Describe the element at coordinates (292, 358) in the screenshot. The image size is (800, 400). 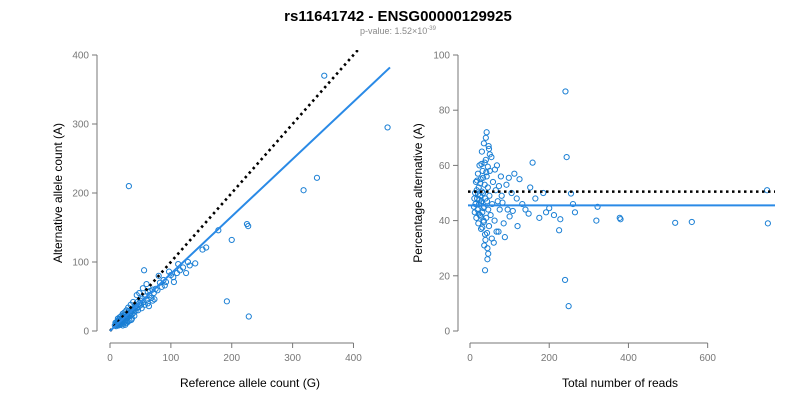
I see `x-tick-label: 300` at that location.